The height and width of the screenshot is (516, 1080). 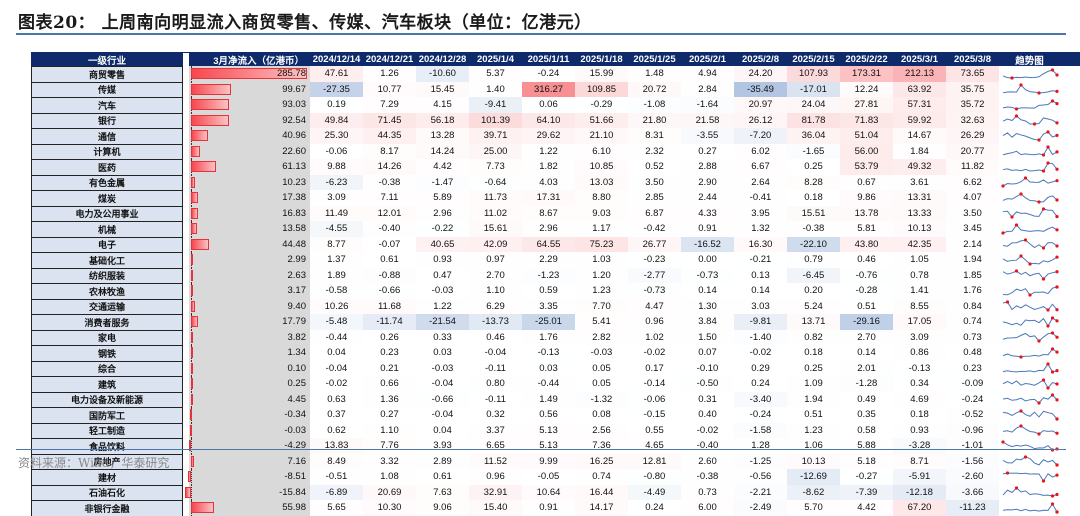 I want to click on weekly-flow-cell: 0.06, so click(x=548, y=105).